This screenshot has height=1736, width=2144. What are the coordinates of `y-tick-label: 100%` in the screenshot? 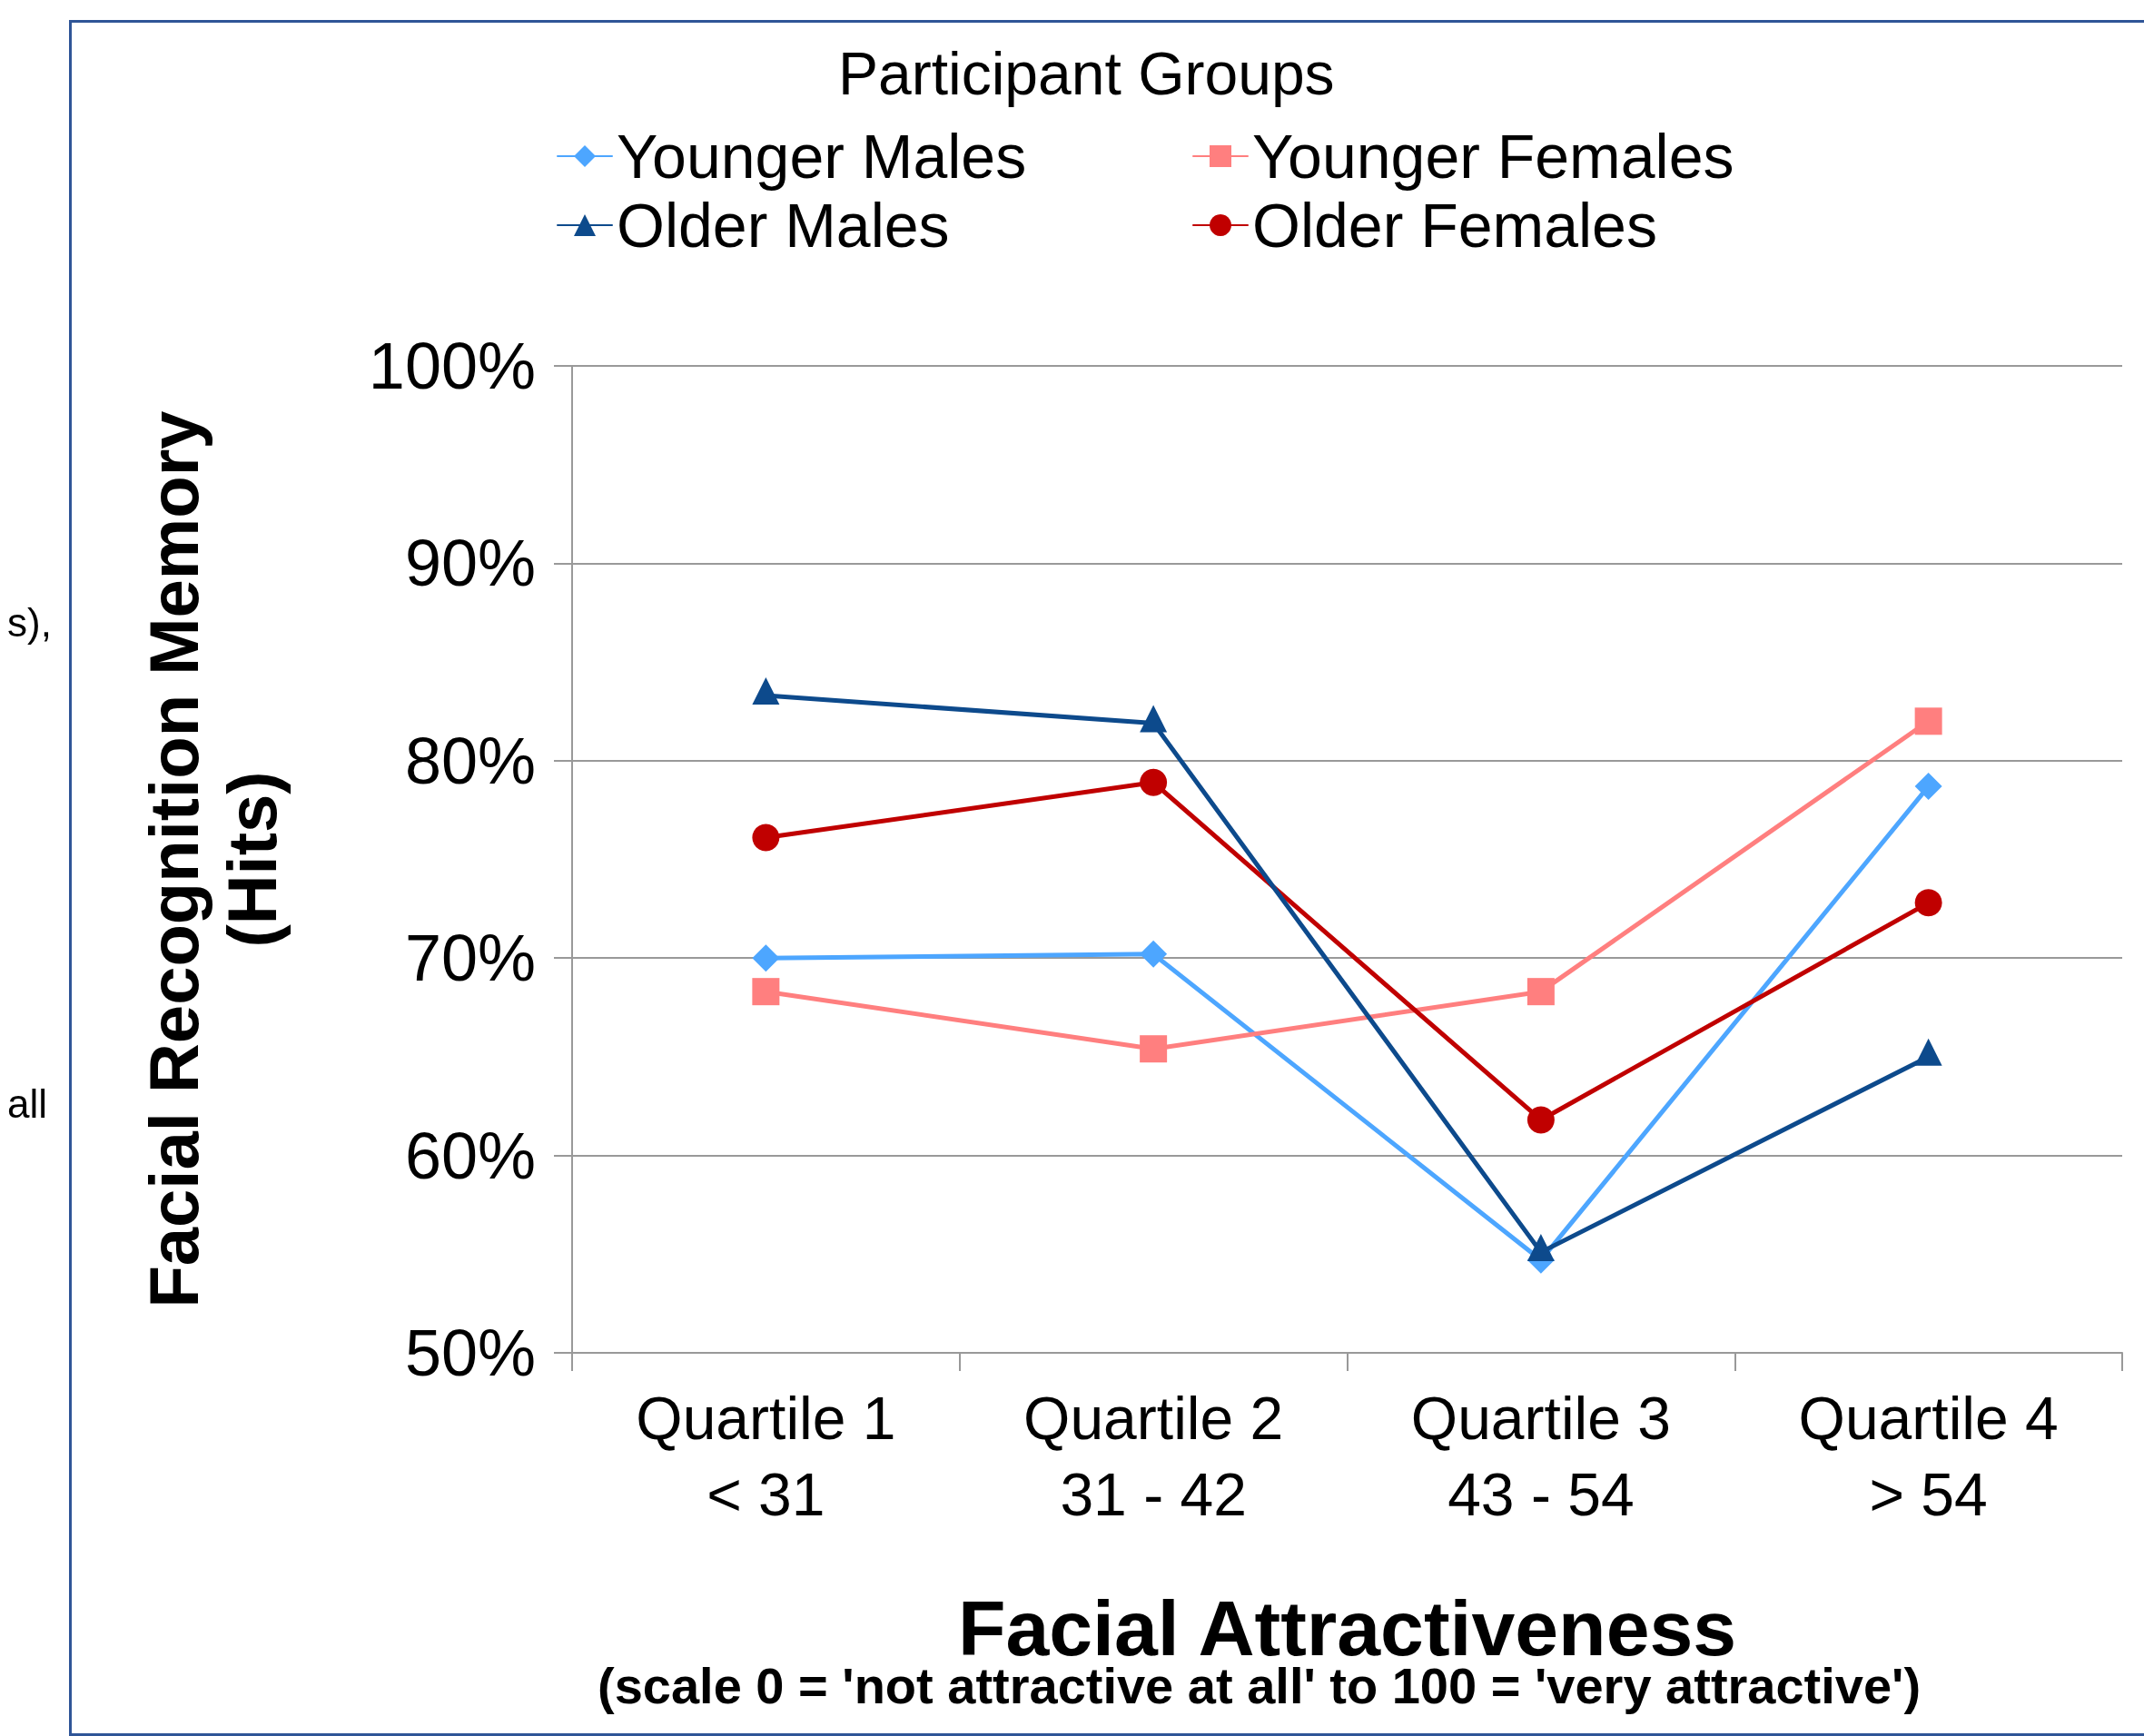 It's located at (452, 366).